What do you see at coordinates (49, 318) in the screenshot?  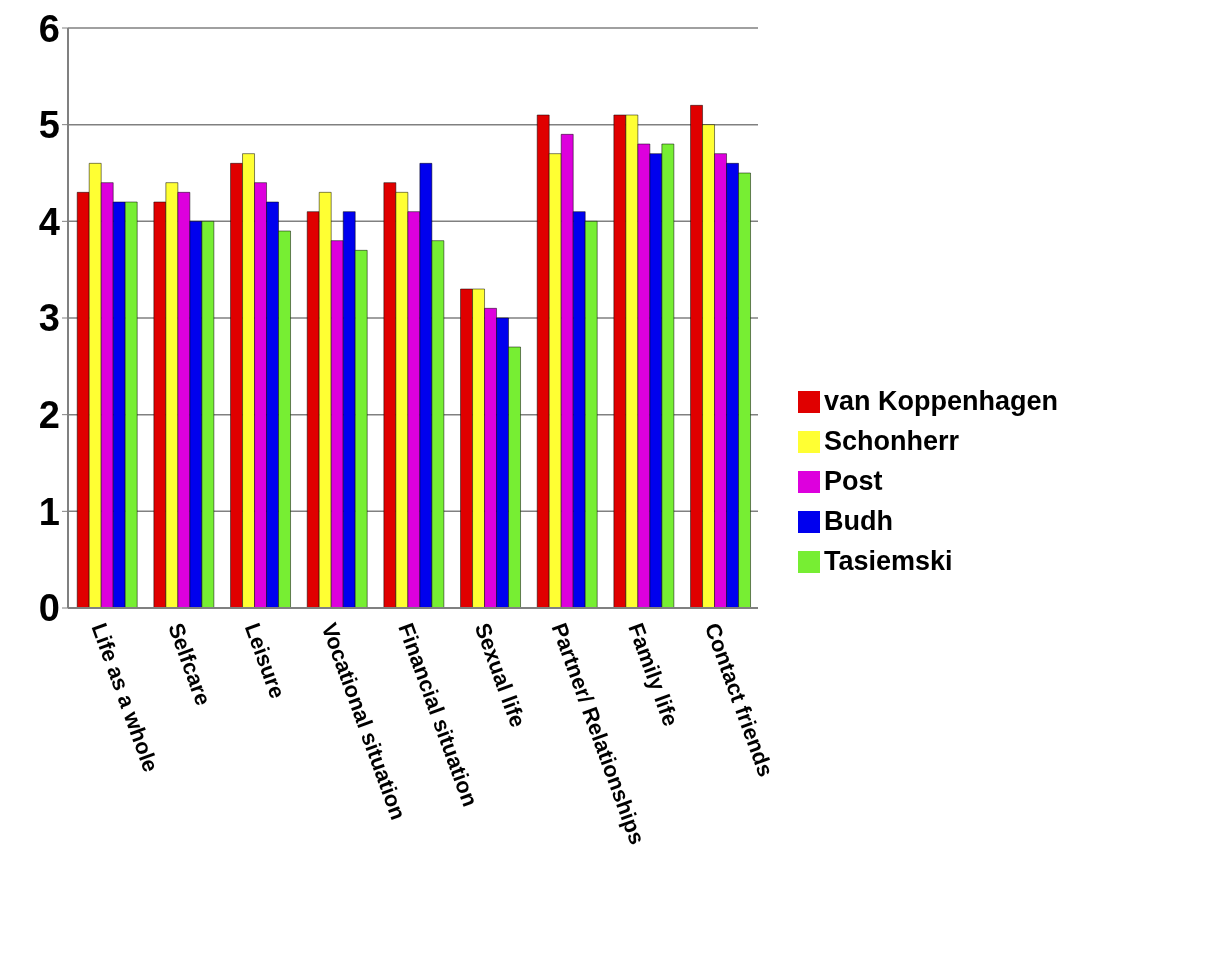 I see `y-tick-label: 3` at bounding box center [49, 318].